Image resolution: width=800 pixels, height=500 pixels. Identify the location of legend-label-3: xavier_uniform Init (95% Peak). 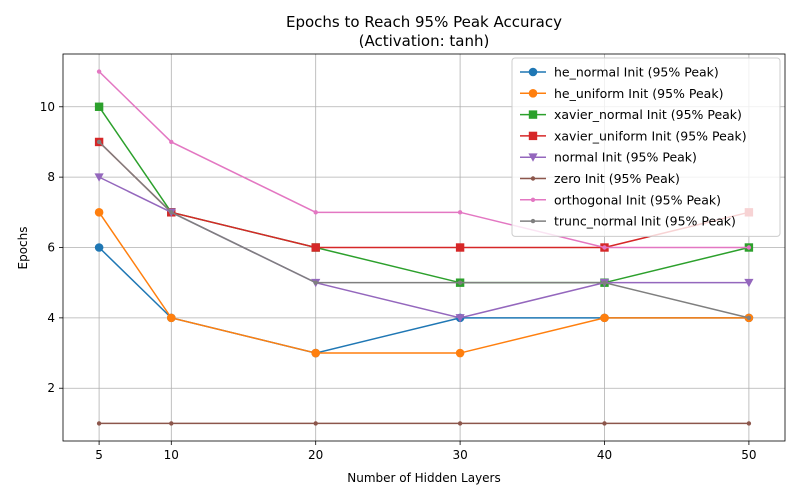
(650, 135).